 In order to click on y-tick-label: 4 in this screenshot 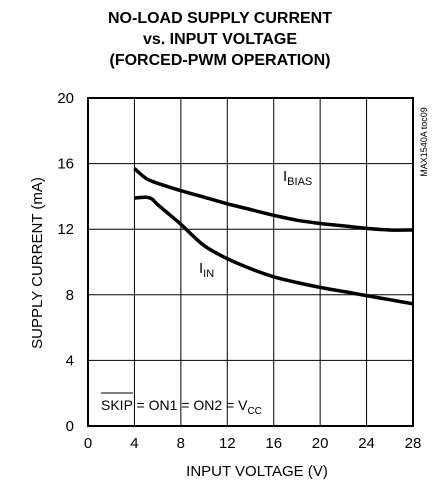, I will do `click(70, 360)`.